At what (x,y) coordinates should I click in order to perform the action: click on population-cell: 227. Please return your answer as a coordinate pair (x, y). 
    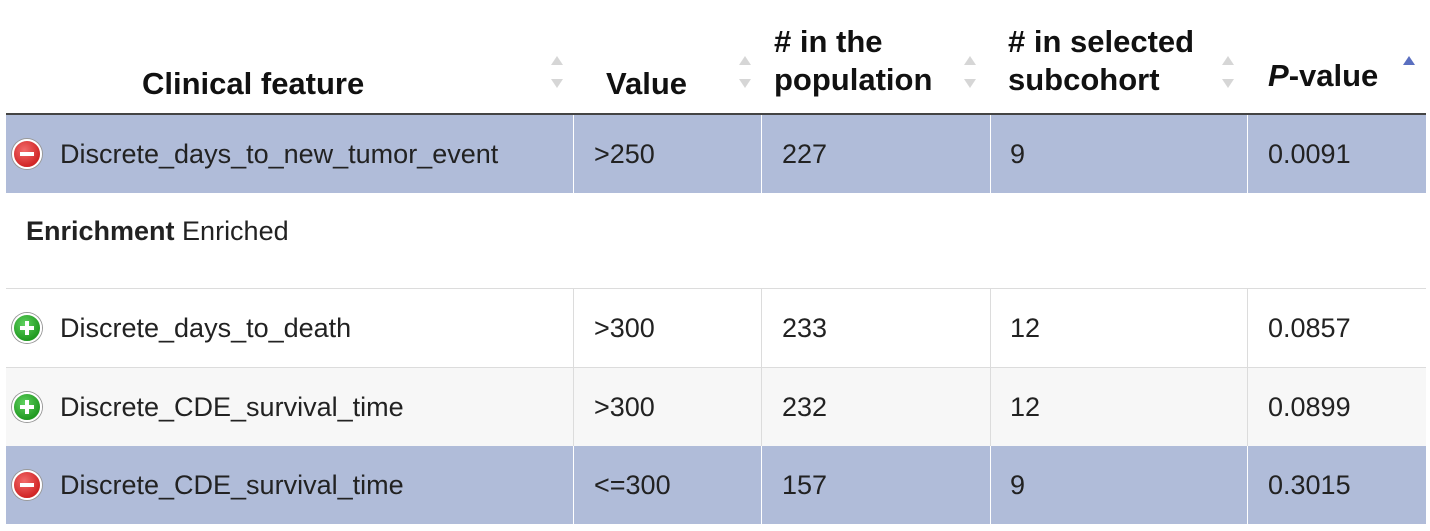
    Looking at the image, I should click on (805, 153).